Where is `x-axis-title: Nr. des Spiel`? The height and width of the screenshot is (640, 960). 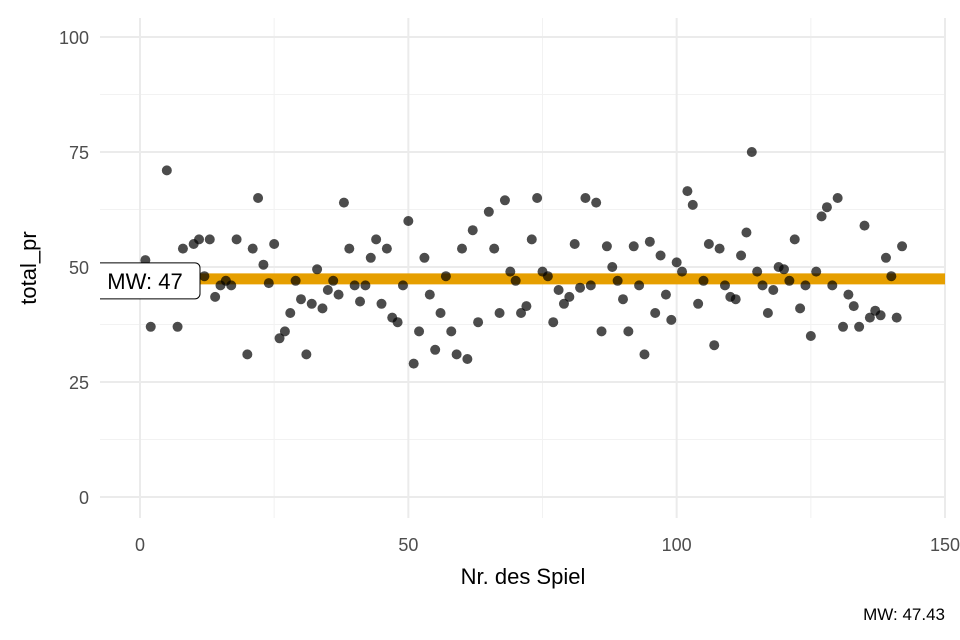
x-axis-title: Nr. des Spiel is located at coordinates (523, 576).